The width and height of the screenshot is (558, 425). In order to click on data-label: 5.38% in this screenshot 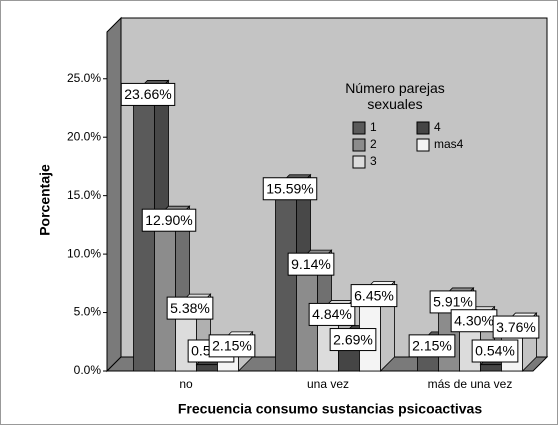, I will do `click(190, 308)`.